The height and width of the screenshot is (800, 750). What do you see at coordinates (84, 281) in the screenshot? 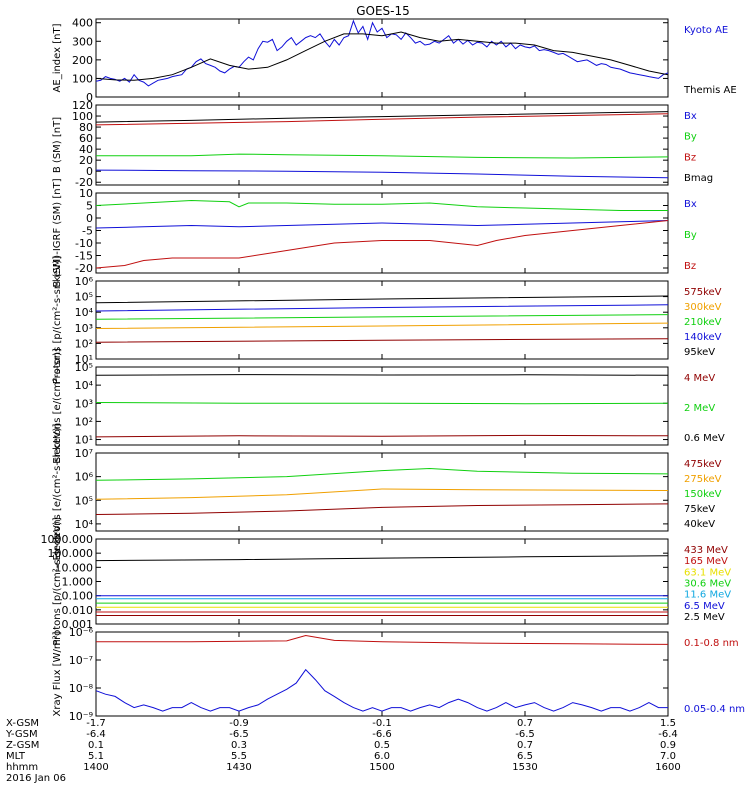
I see `y-tick-label: 10⁶` at bounding box center [84, 281].